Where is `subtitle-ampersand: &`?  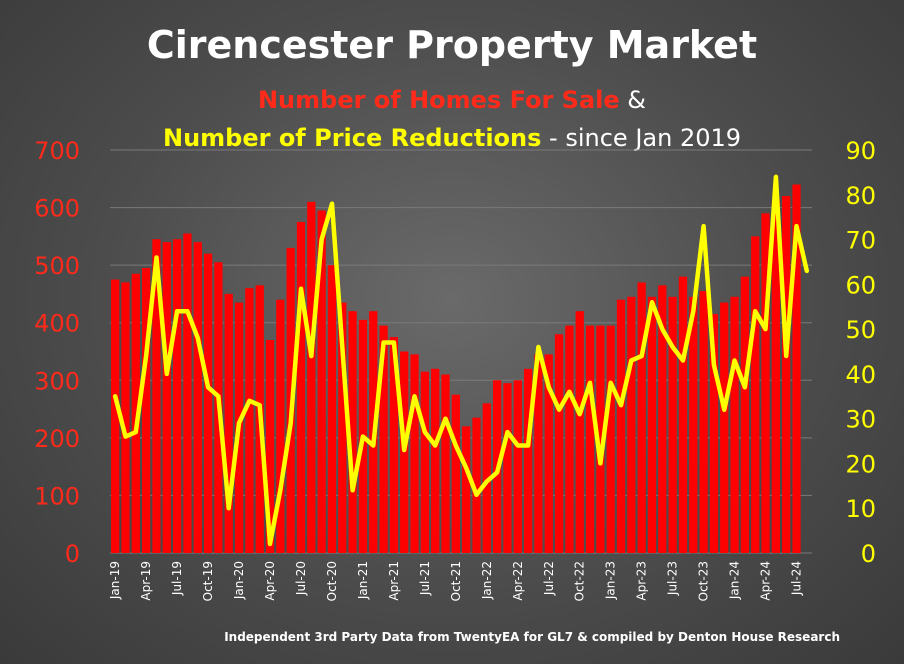 subtitle-ampersand: & is located at coordinates (633, 100).